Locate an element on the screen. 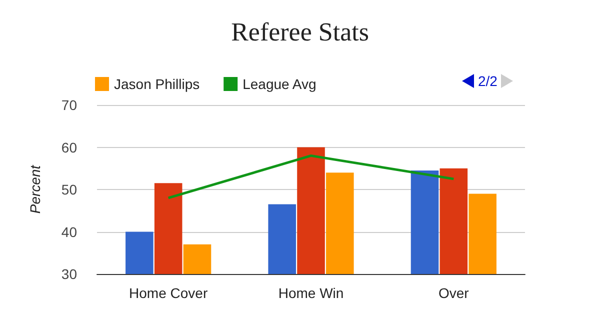 This screenshot has width=600, height=336. y-axis-title: Percent is located at coordinates (35, 189).